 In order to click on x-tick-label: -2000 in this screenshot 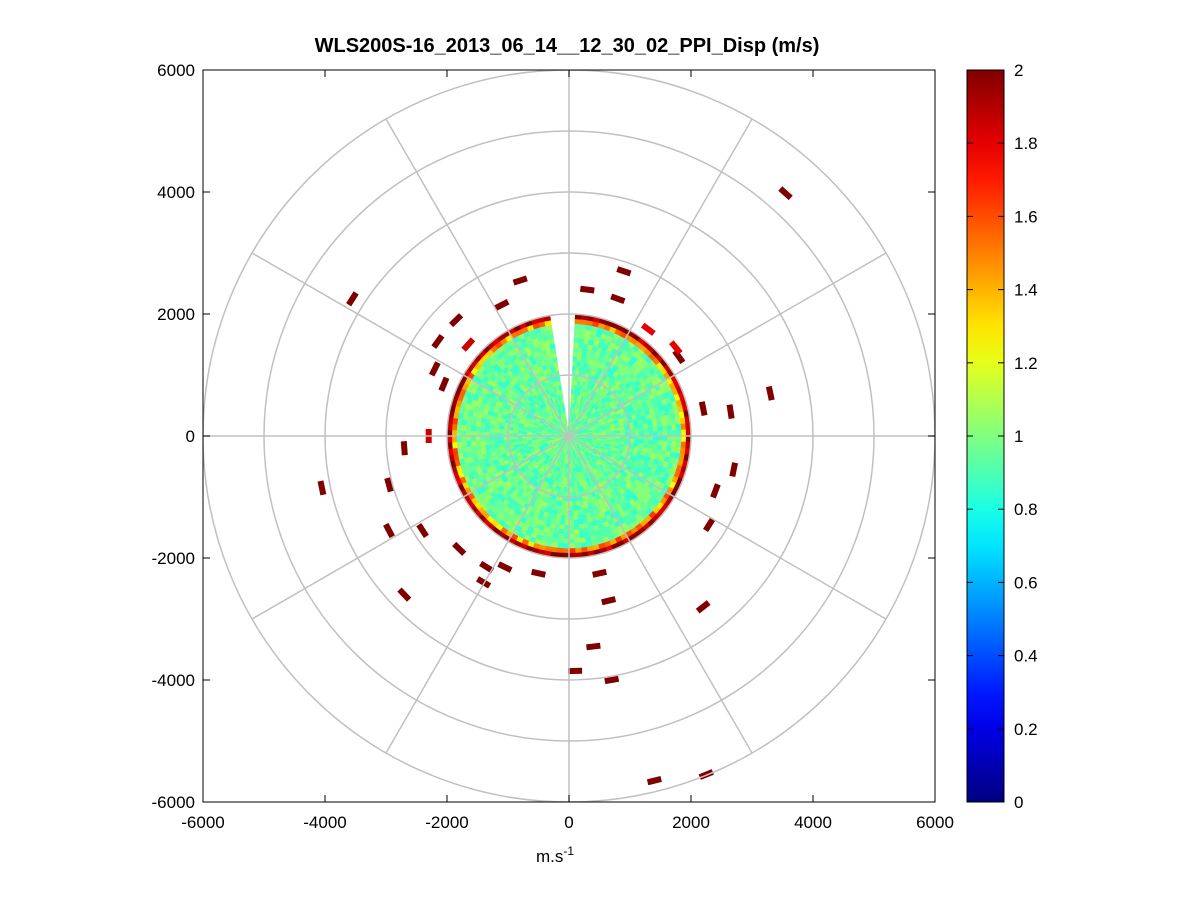, I will do `click(446, 822)`.